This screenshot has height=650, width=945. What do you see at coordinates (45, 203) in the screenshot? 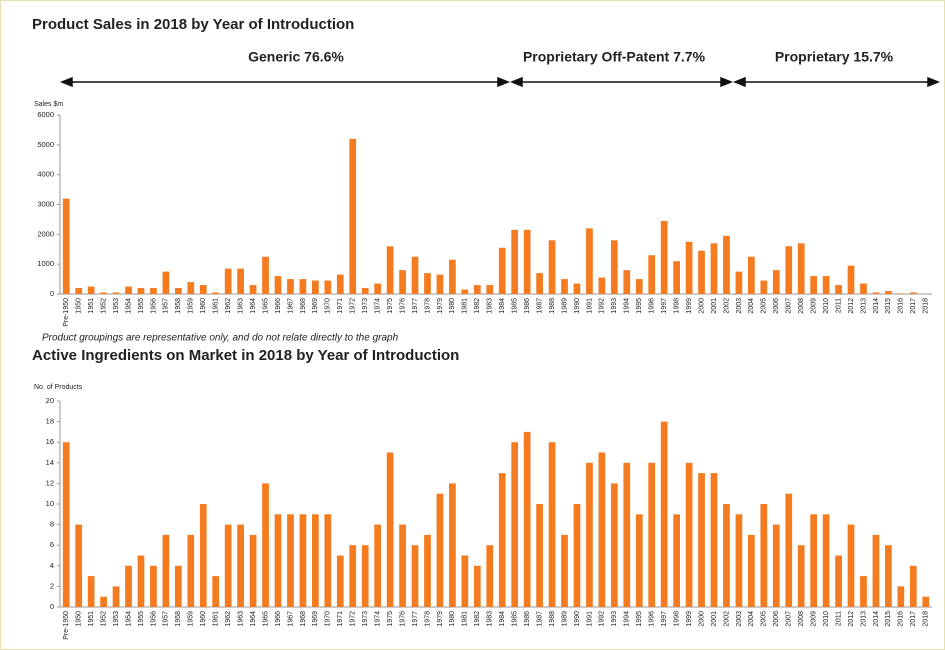
I see `y-tick-label: 3000` at bounding box center [45, 203].